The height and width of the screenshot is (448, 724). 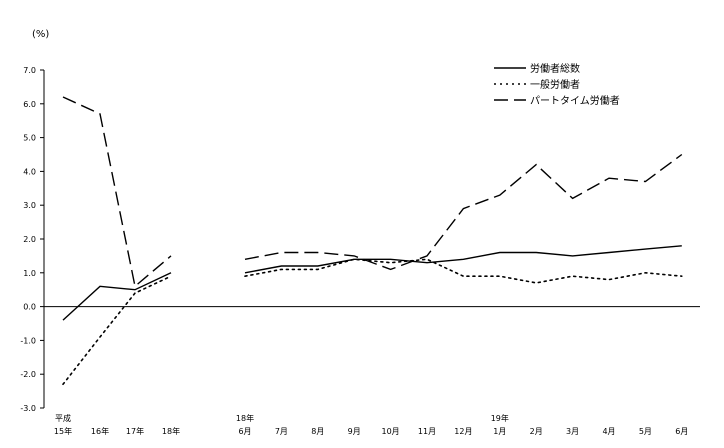 I want to click on y-tick-label: 0.0, so click(x=29, y=307).